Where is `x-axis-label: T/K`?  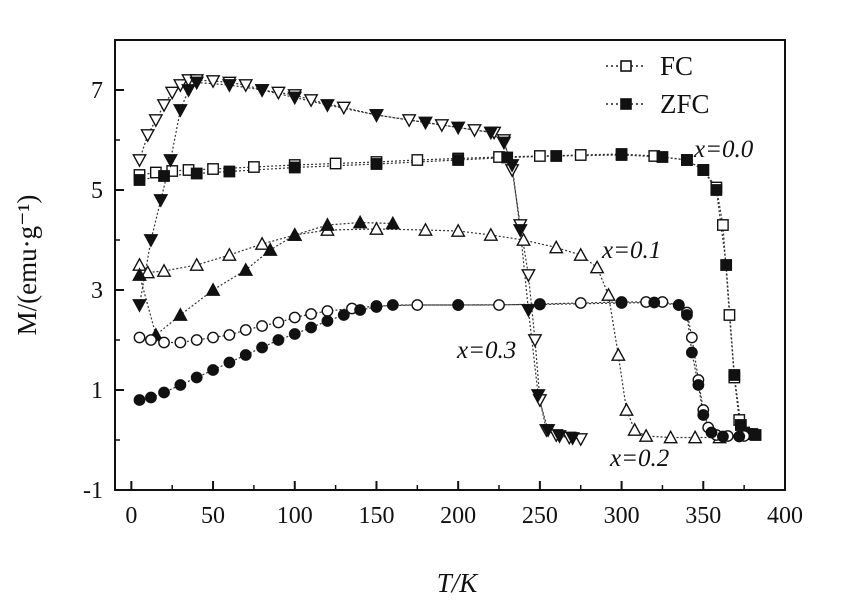 x-axis-label: T/K is located at coordinates (458, 583).